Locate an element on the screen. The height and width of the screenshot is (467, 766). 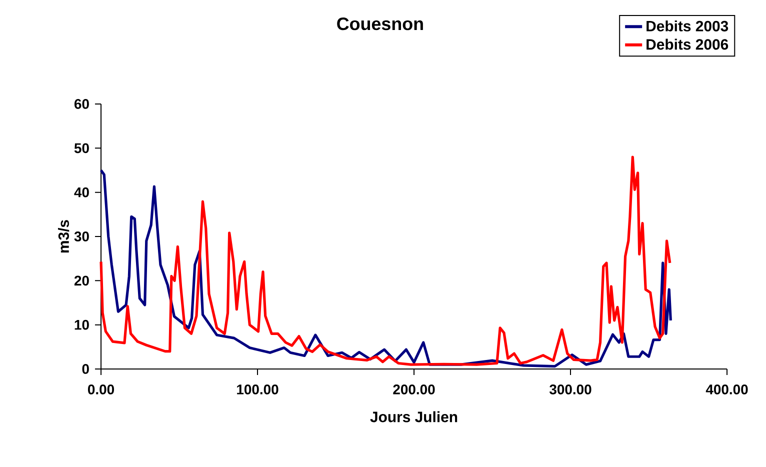
y-tick-label: 60 is located at coordinates (81, 104).